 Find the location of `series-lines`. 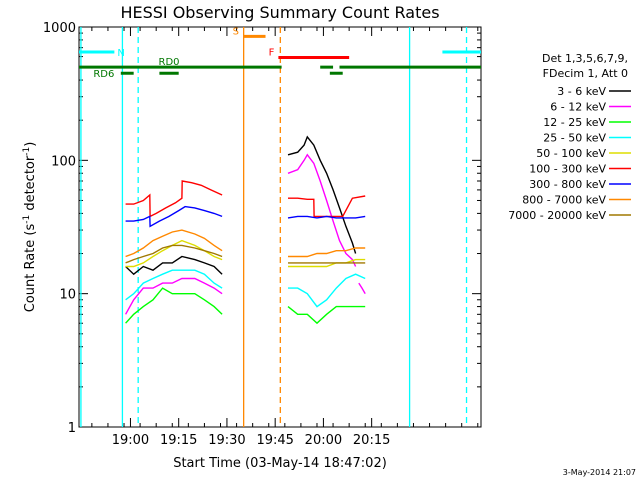

series-lines is located at coordinates (245, 230).